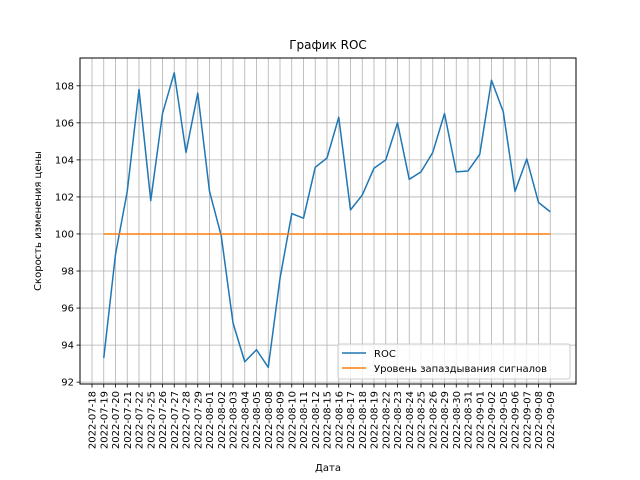 The height and width of the screenshot is (480, 640). I want to click on x-tick-label: 2022-09-09, so click(551, 420).